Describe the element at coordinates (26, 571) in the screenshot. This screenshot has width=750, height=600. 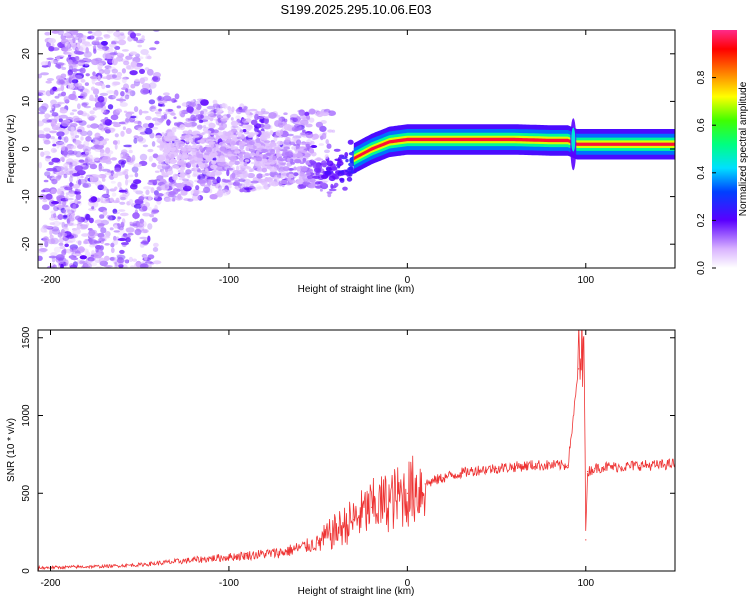
I see `y-tick-label: 0` at that location.